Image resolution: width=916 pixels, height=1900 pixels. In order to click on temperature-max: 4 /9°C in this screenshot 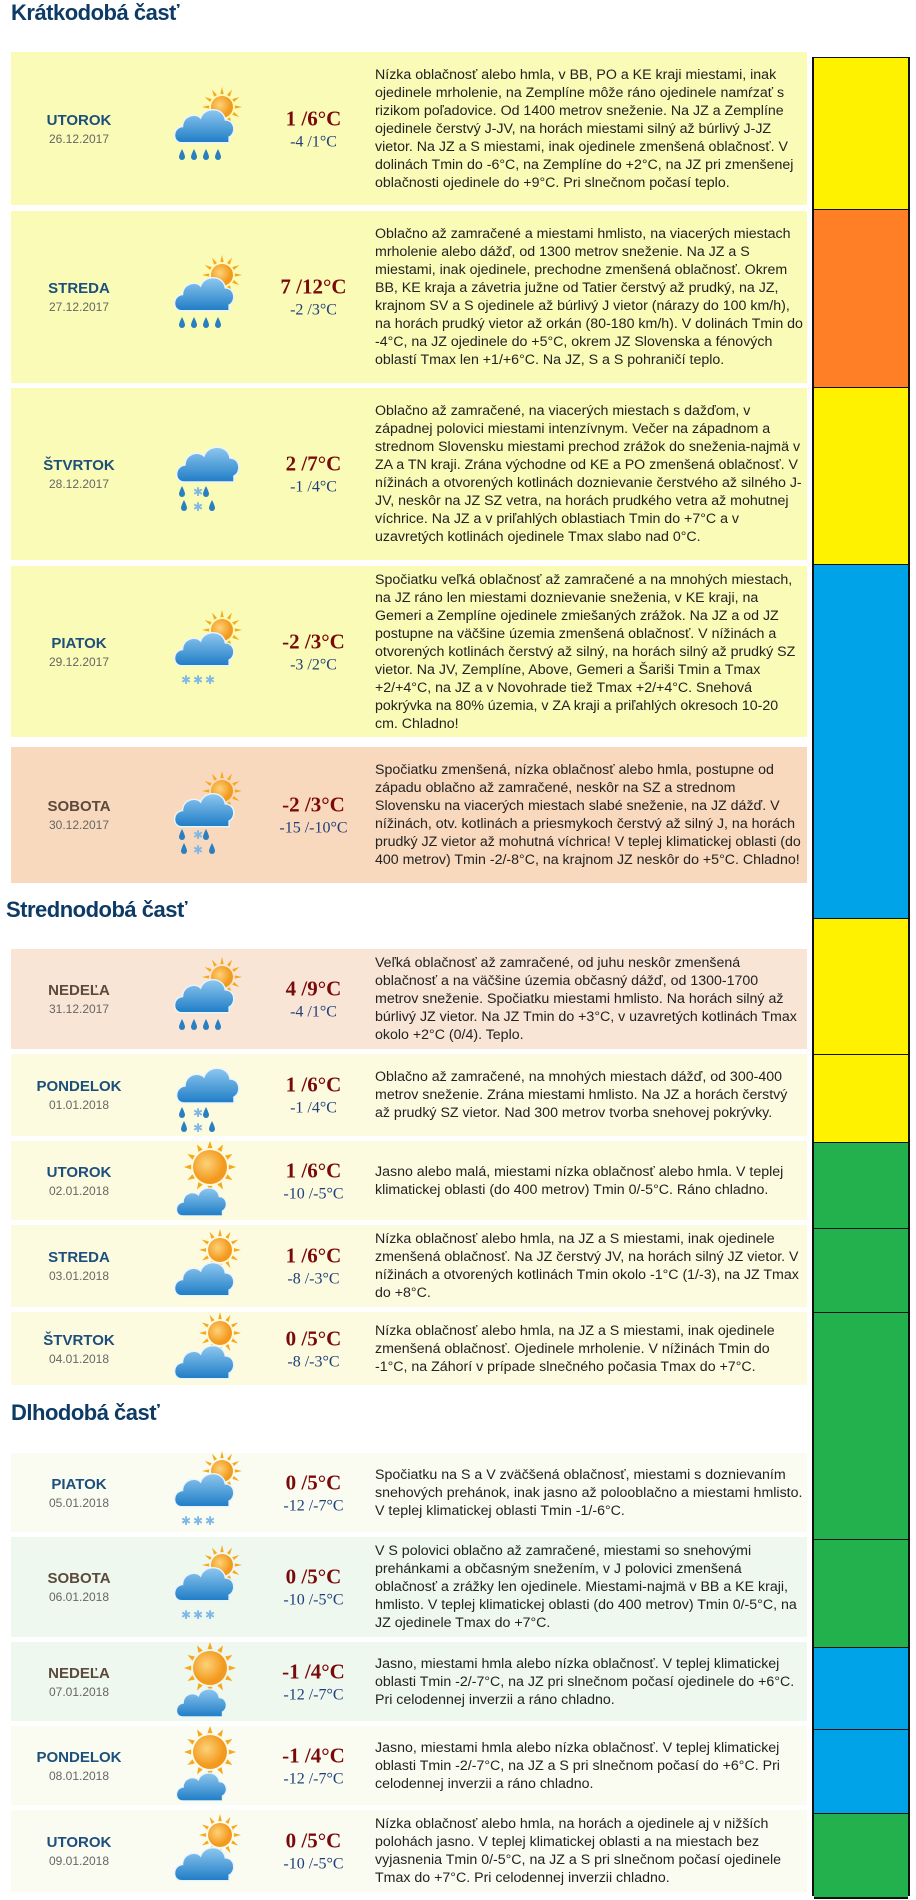, I will do `click(313, 988)`.